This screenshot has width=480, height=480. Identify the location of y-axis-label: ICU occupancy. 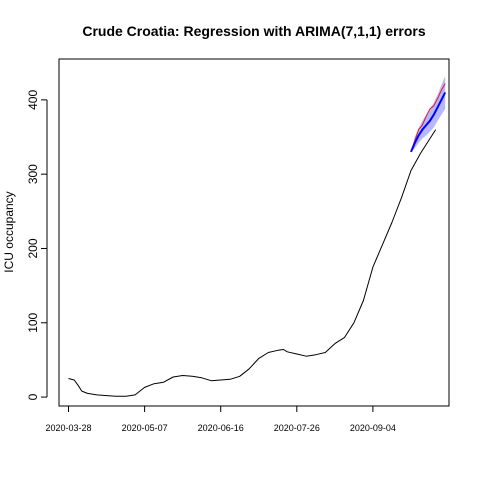
(9, 231).